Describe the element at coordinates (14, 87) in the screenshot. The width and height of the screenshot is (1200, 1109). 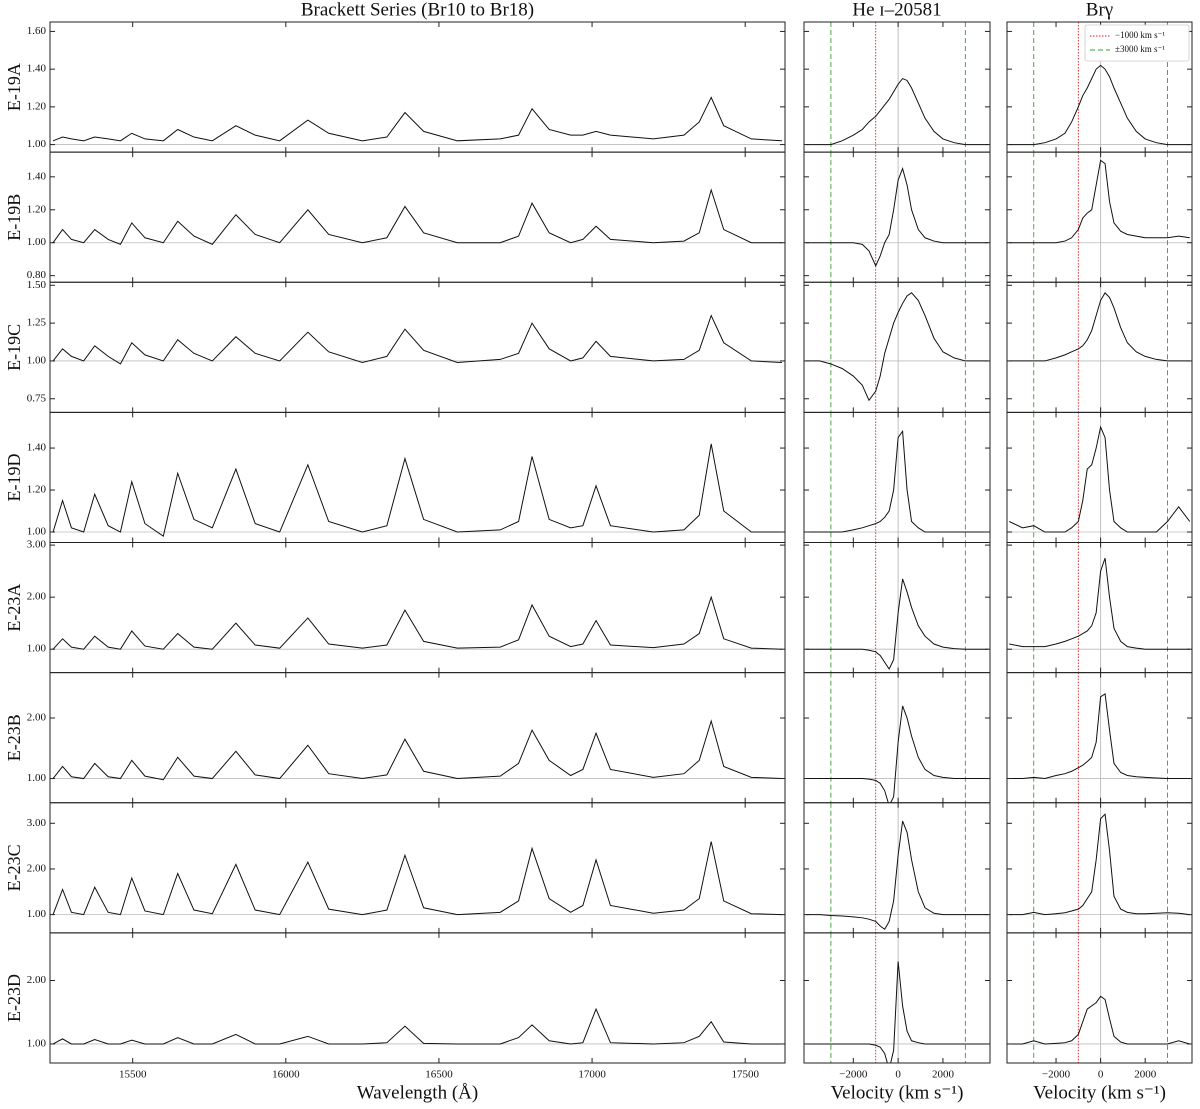
I see `row-label: E-19A` at that location.